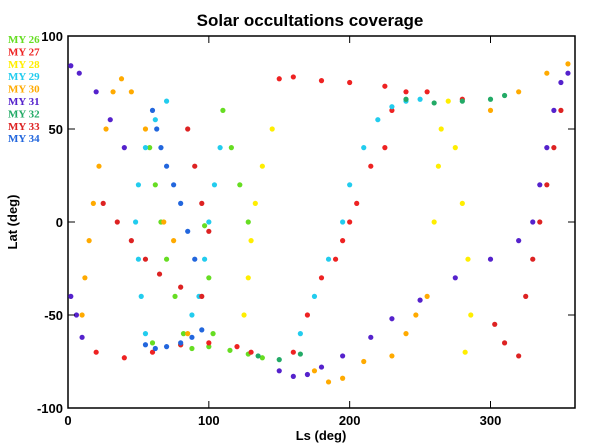 Image resolution: width=590 pixels, height=446 pixels. What do you see at coordinates (24, 114) in the screenshot?
I see `legend-item: MY 32` at bounding box center [24, 114].